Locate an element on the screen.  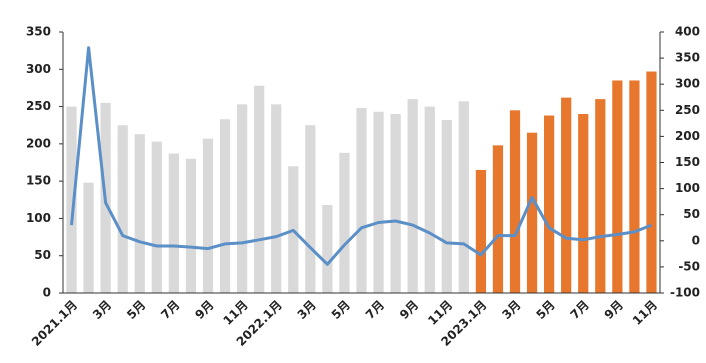
y-tick-label: 350 is located at coordinates (38, 32).